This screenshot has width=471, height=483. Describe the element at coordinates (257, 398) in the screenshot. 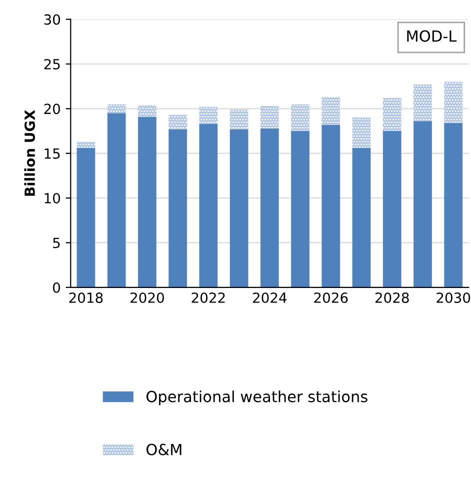

I see `legend-label: Operational weather stations` at that location.